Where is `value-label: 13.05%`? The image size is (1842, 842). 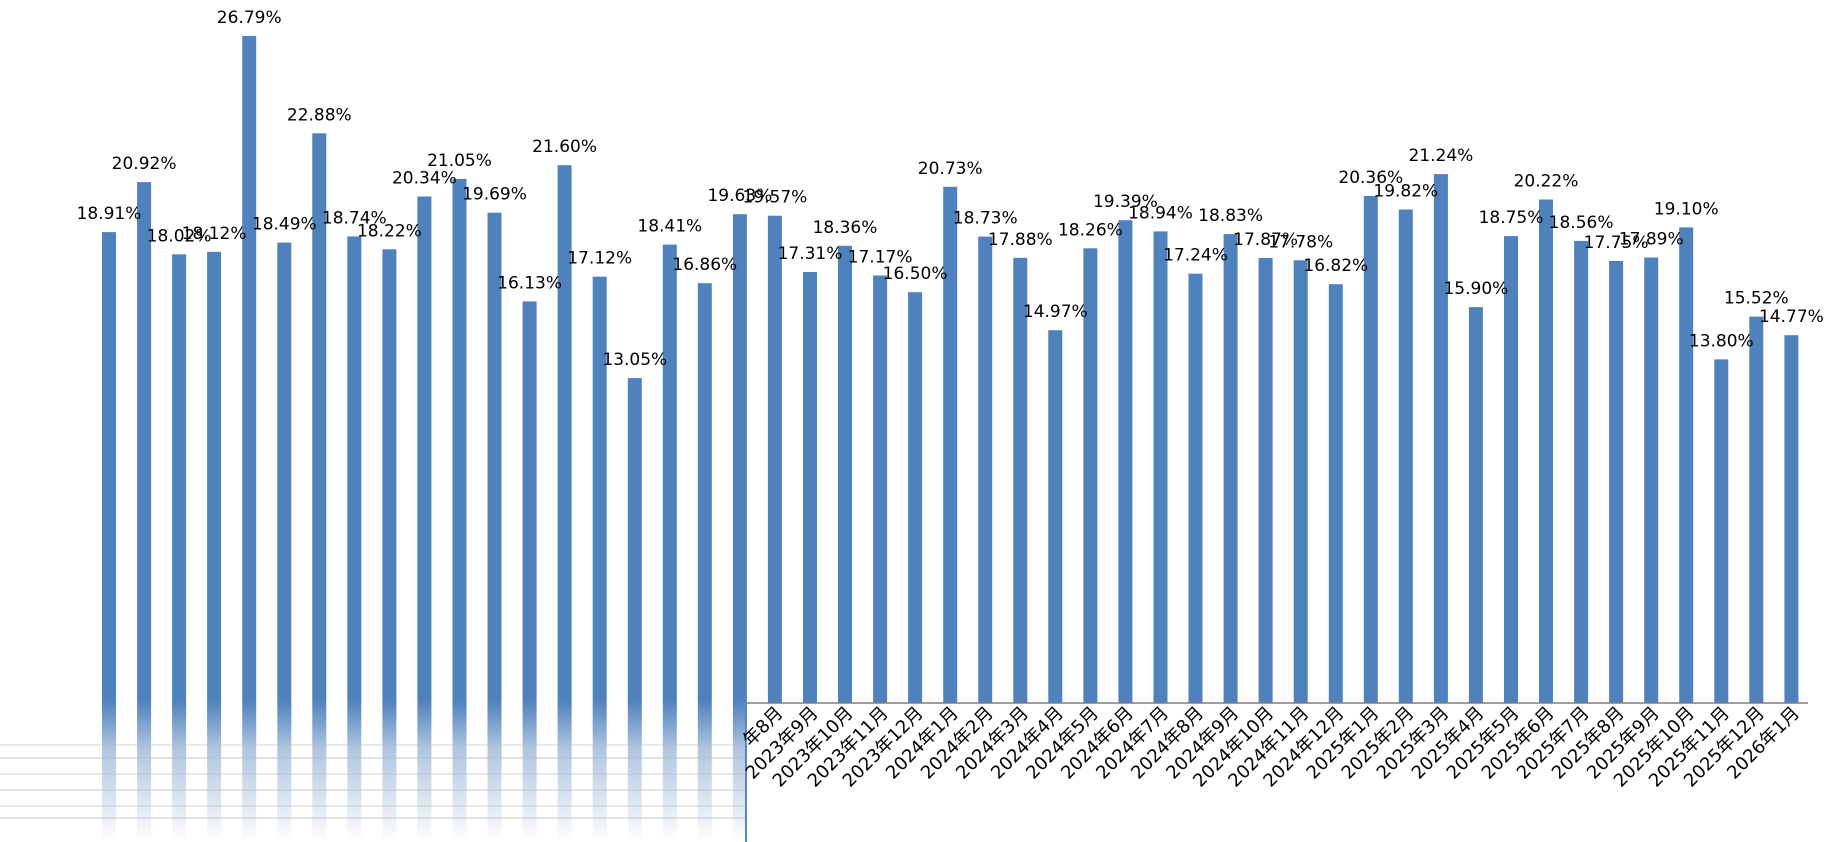
value-label: 13.05% is located at coordinates (634, 360).